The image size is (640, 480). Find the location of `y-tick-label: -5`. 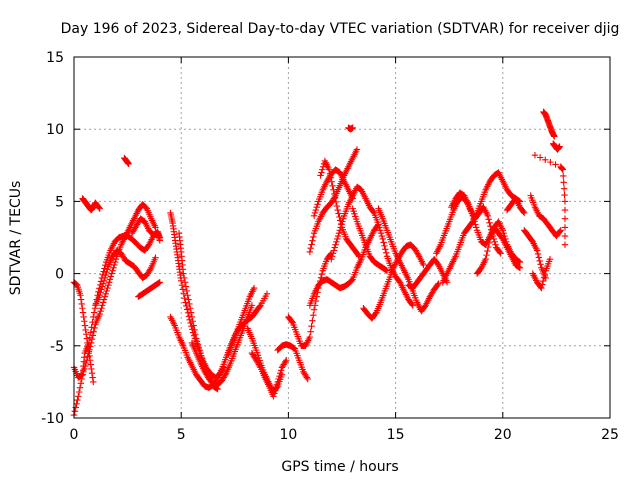

y-tick-label: -5 is located at coordinates (57, 347).